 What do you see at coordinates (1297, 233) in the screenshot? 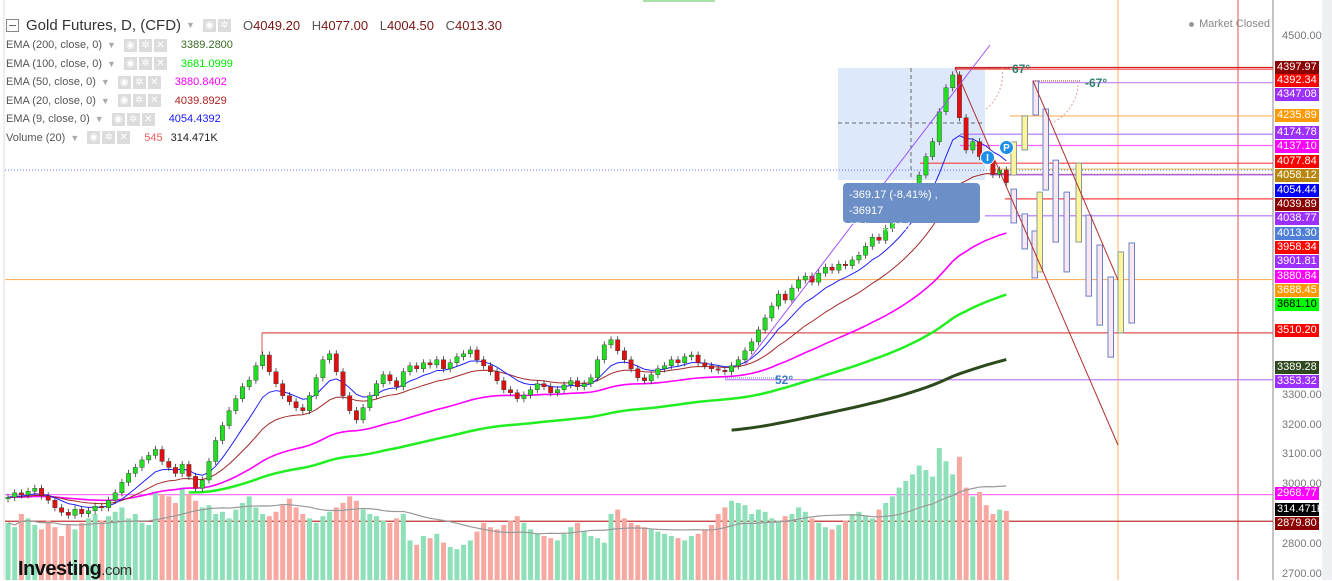
I see `price-label: 4013.30` at bounding box center [1297, 233].